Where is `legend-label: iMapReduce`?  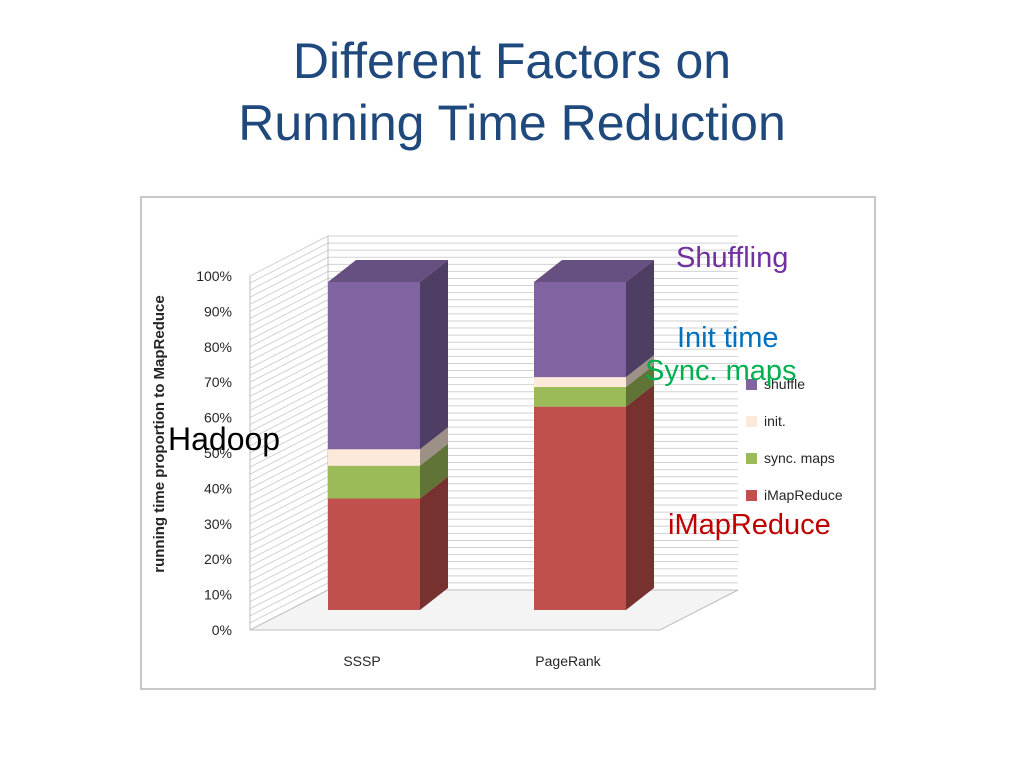
legend-label: iMapReduce is located at coordinates (803, 495).